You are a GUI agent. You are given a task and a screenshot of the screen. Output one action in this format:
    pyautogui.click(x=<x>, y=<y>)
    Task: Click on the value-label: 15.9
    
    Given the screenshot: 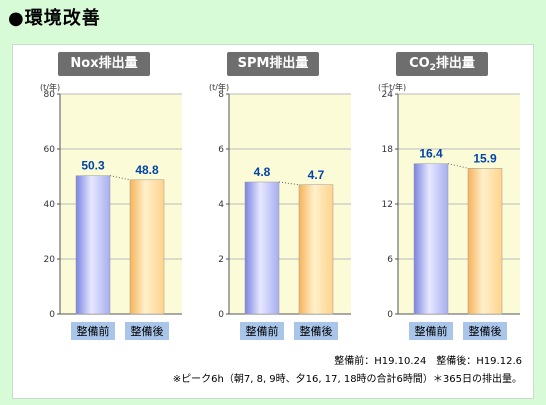 What is the action you would take?
    pyautogui.click(x=485, y=158)
    